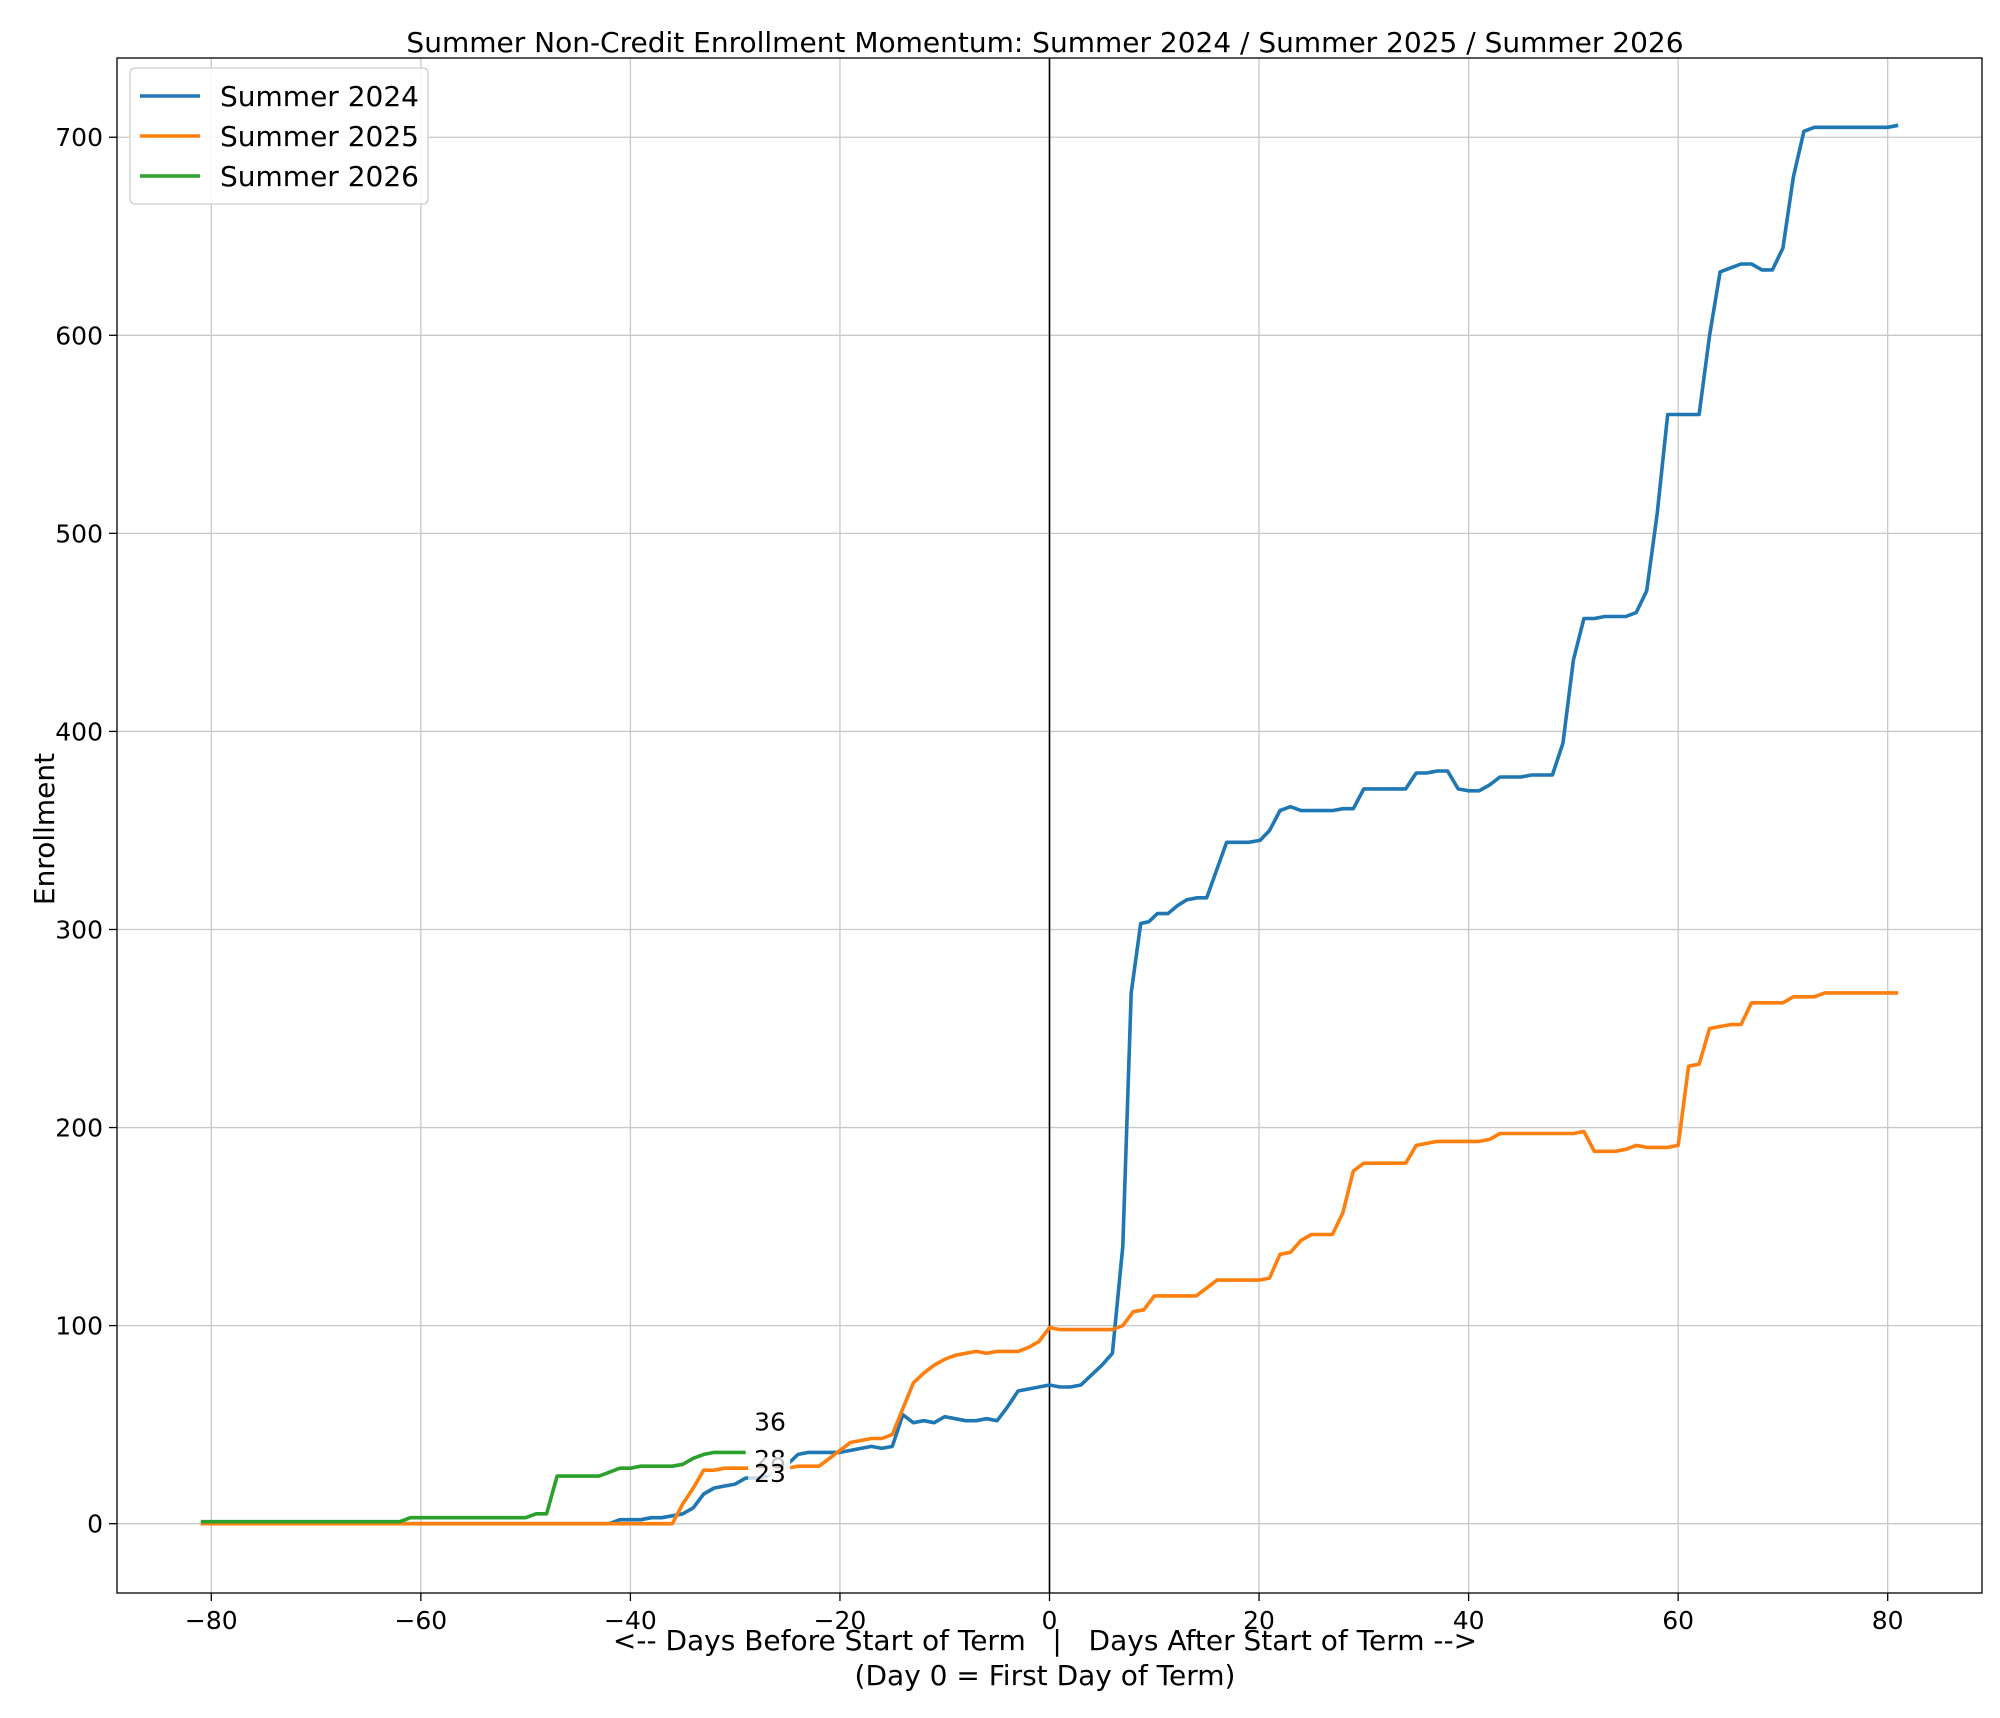 The width and height of the screenshot is (2000, 1718). What do you see at coordinates (95, 1524) in the screenshot?
I see `y-tick-label: 0` at bounding box center [95, 1524].